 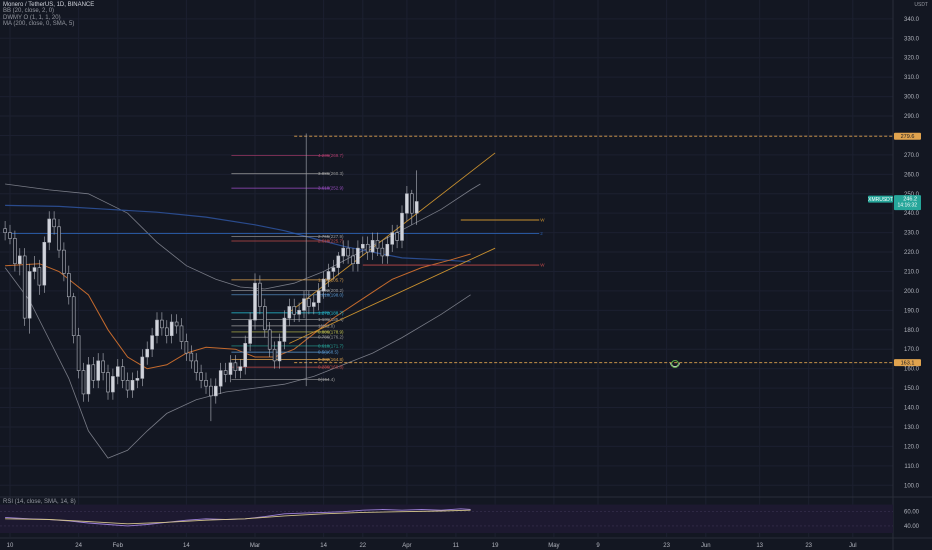 What do you see at coordinates (907, 136) in the screenshot?
I see `upper-level-badge` at bounding box center [907, 136].